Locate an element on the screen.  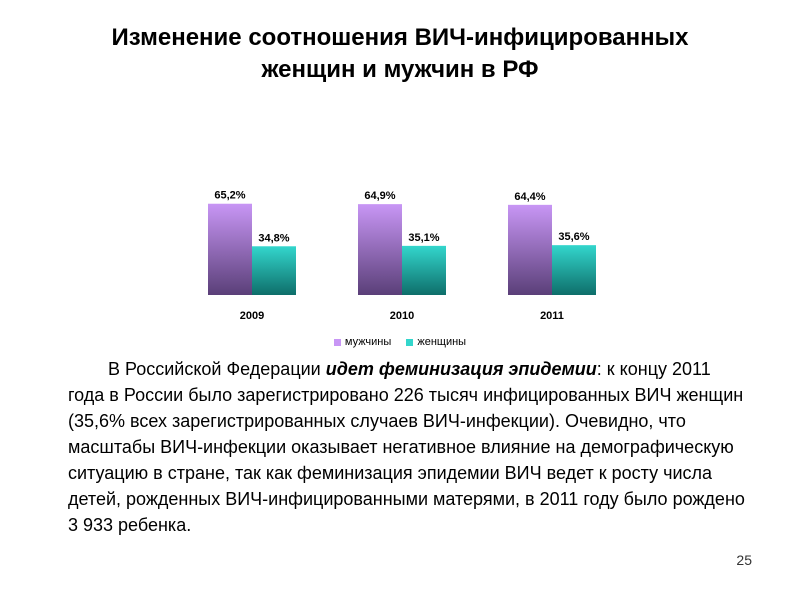
data-label-men-2010: 64,9% is located at coordinates (379, 196).